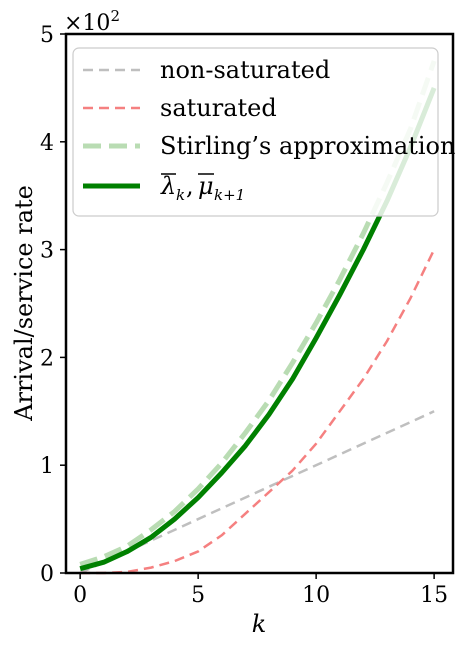  I want to click on y-tick-label: 2, so click(47, 358).